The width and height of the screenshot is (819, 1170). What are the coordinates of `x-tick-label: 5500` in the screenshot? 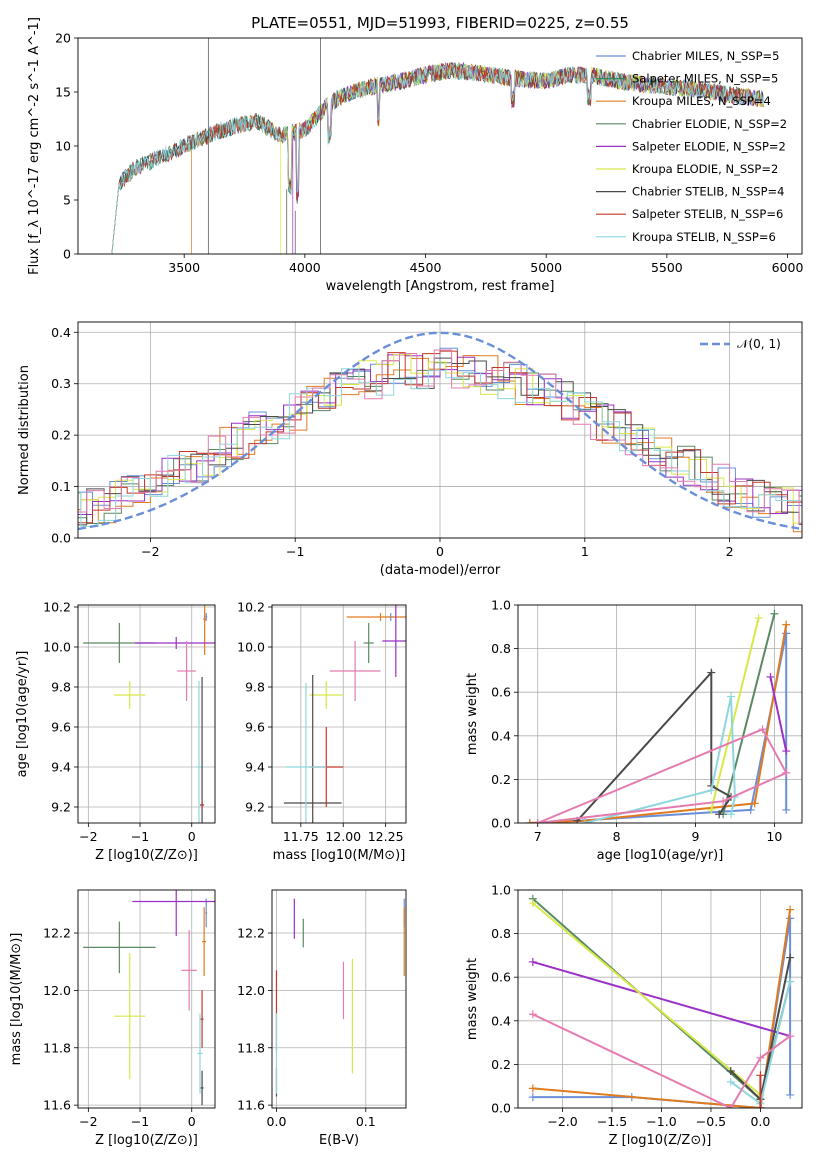 It's located at (667, 267).